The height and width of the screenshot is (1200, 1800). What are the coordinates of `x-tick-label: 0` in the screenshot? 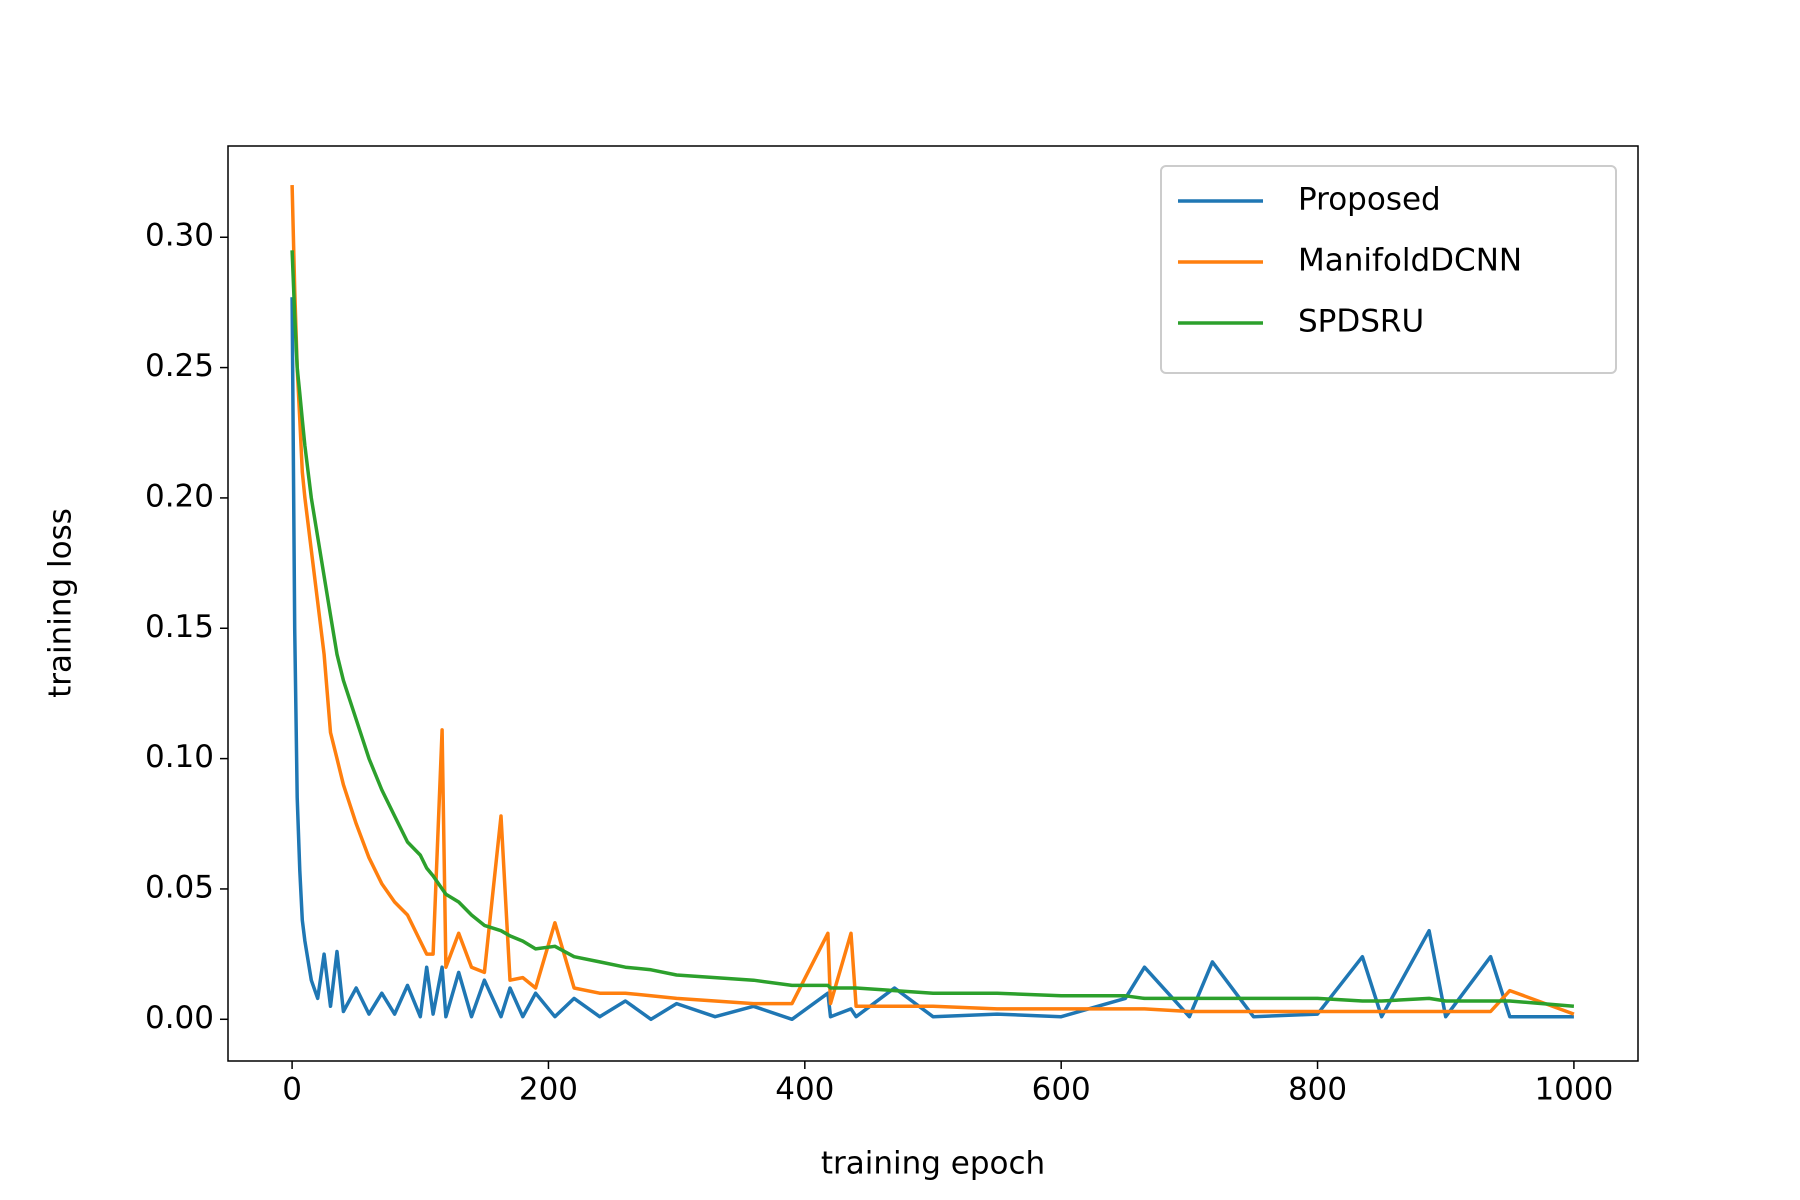 It's located at (292, 1090).